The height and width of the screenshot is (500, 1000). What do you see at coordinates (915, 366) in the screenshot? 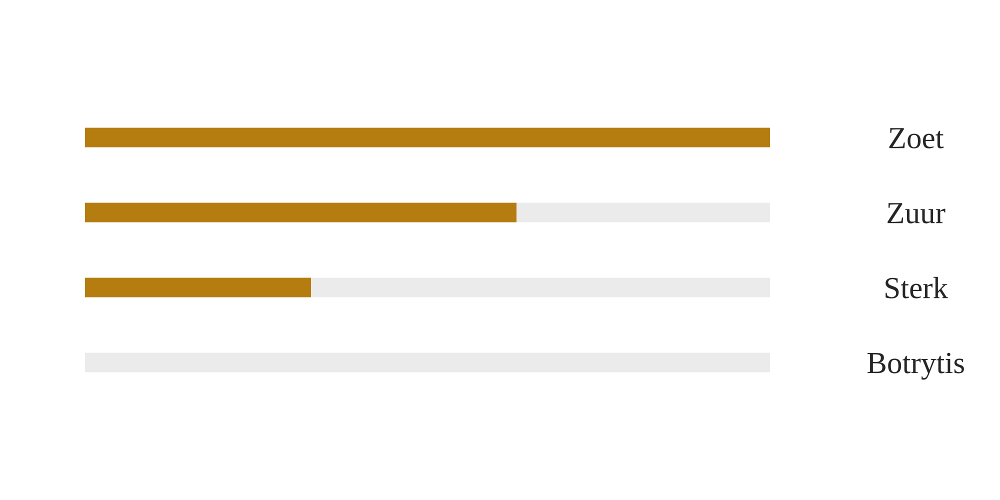
I see `y-tick-label: Botrytis` at bounding box center [915, 366].